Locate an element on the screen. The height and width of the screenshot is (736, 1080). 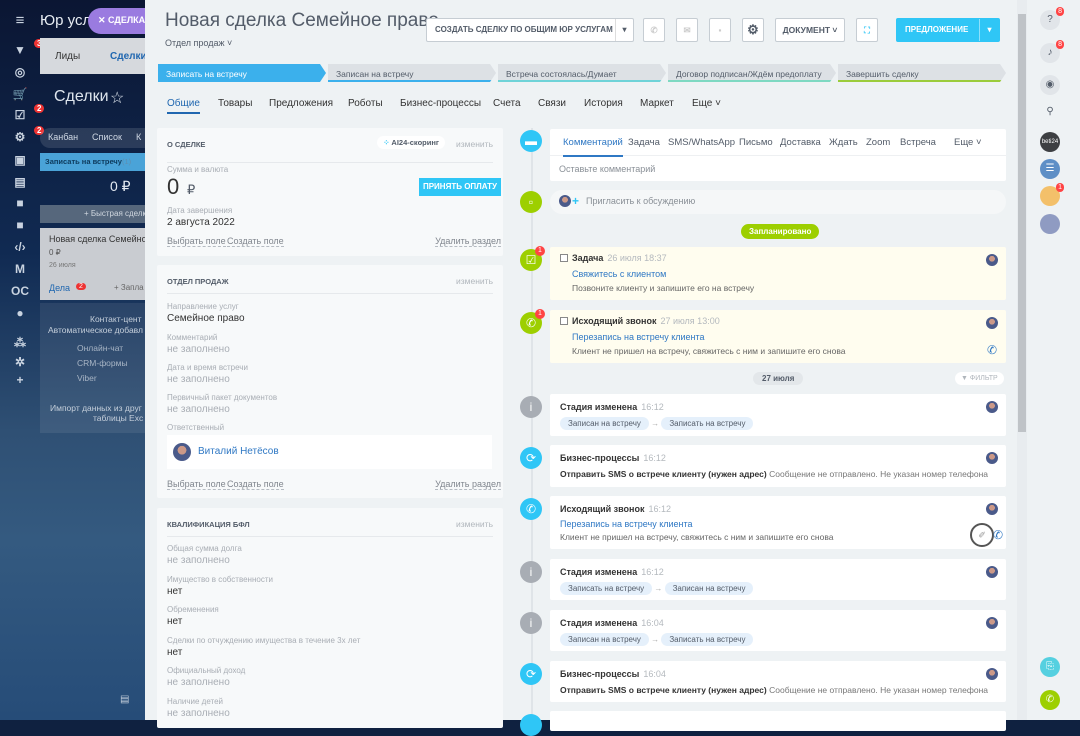
email-icon: ✉ is located at coordinates (687, 30).